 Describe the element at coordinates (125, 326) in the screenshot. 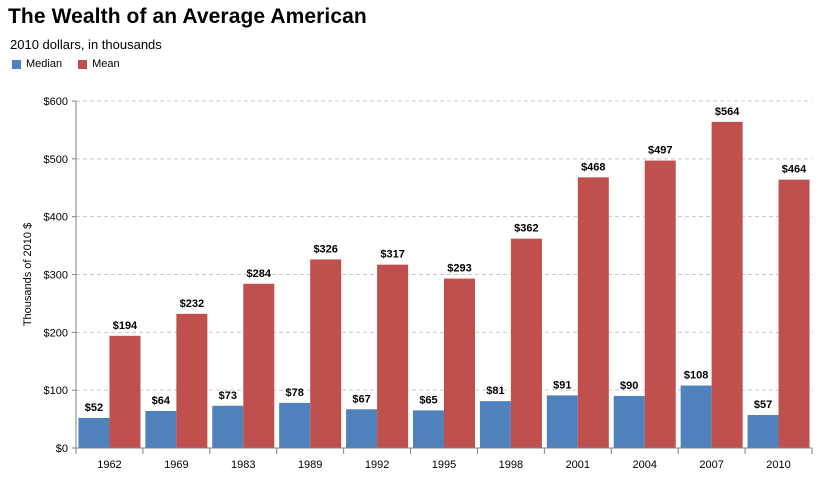

I see `data-label-mean: $194` at that location.